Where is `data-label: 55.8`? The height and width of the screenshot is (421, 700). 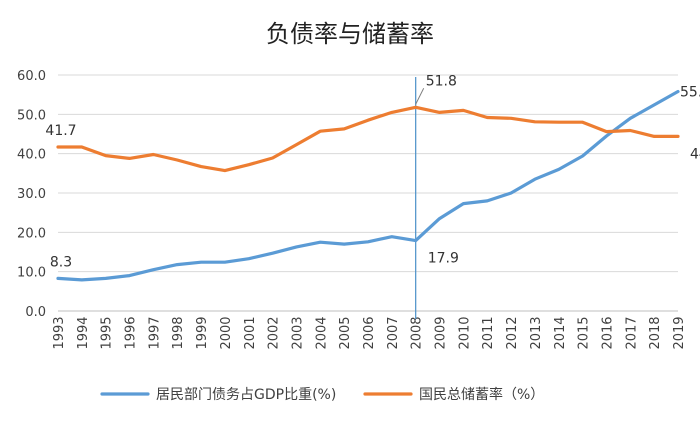 data-label: 55.8 is located at coordinates (690, 93).